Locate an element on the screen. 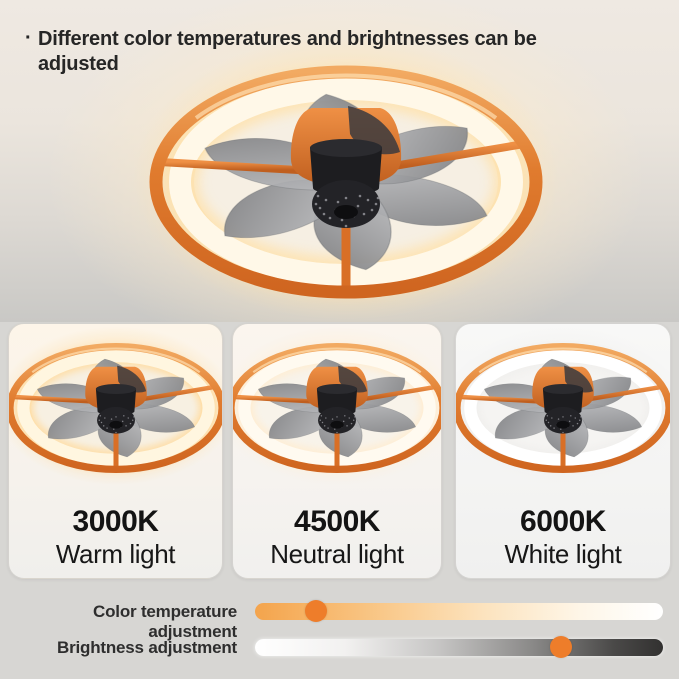 Image resolution: width=679 pixels, height=679 pixels. kelvin-value-neutral: 4500K is located at coordinates (337, 521).